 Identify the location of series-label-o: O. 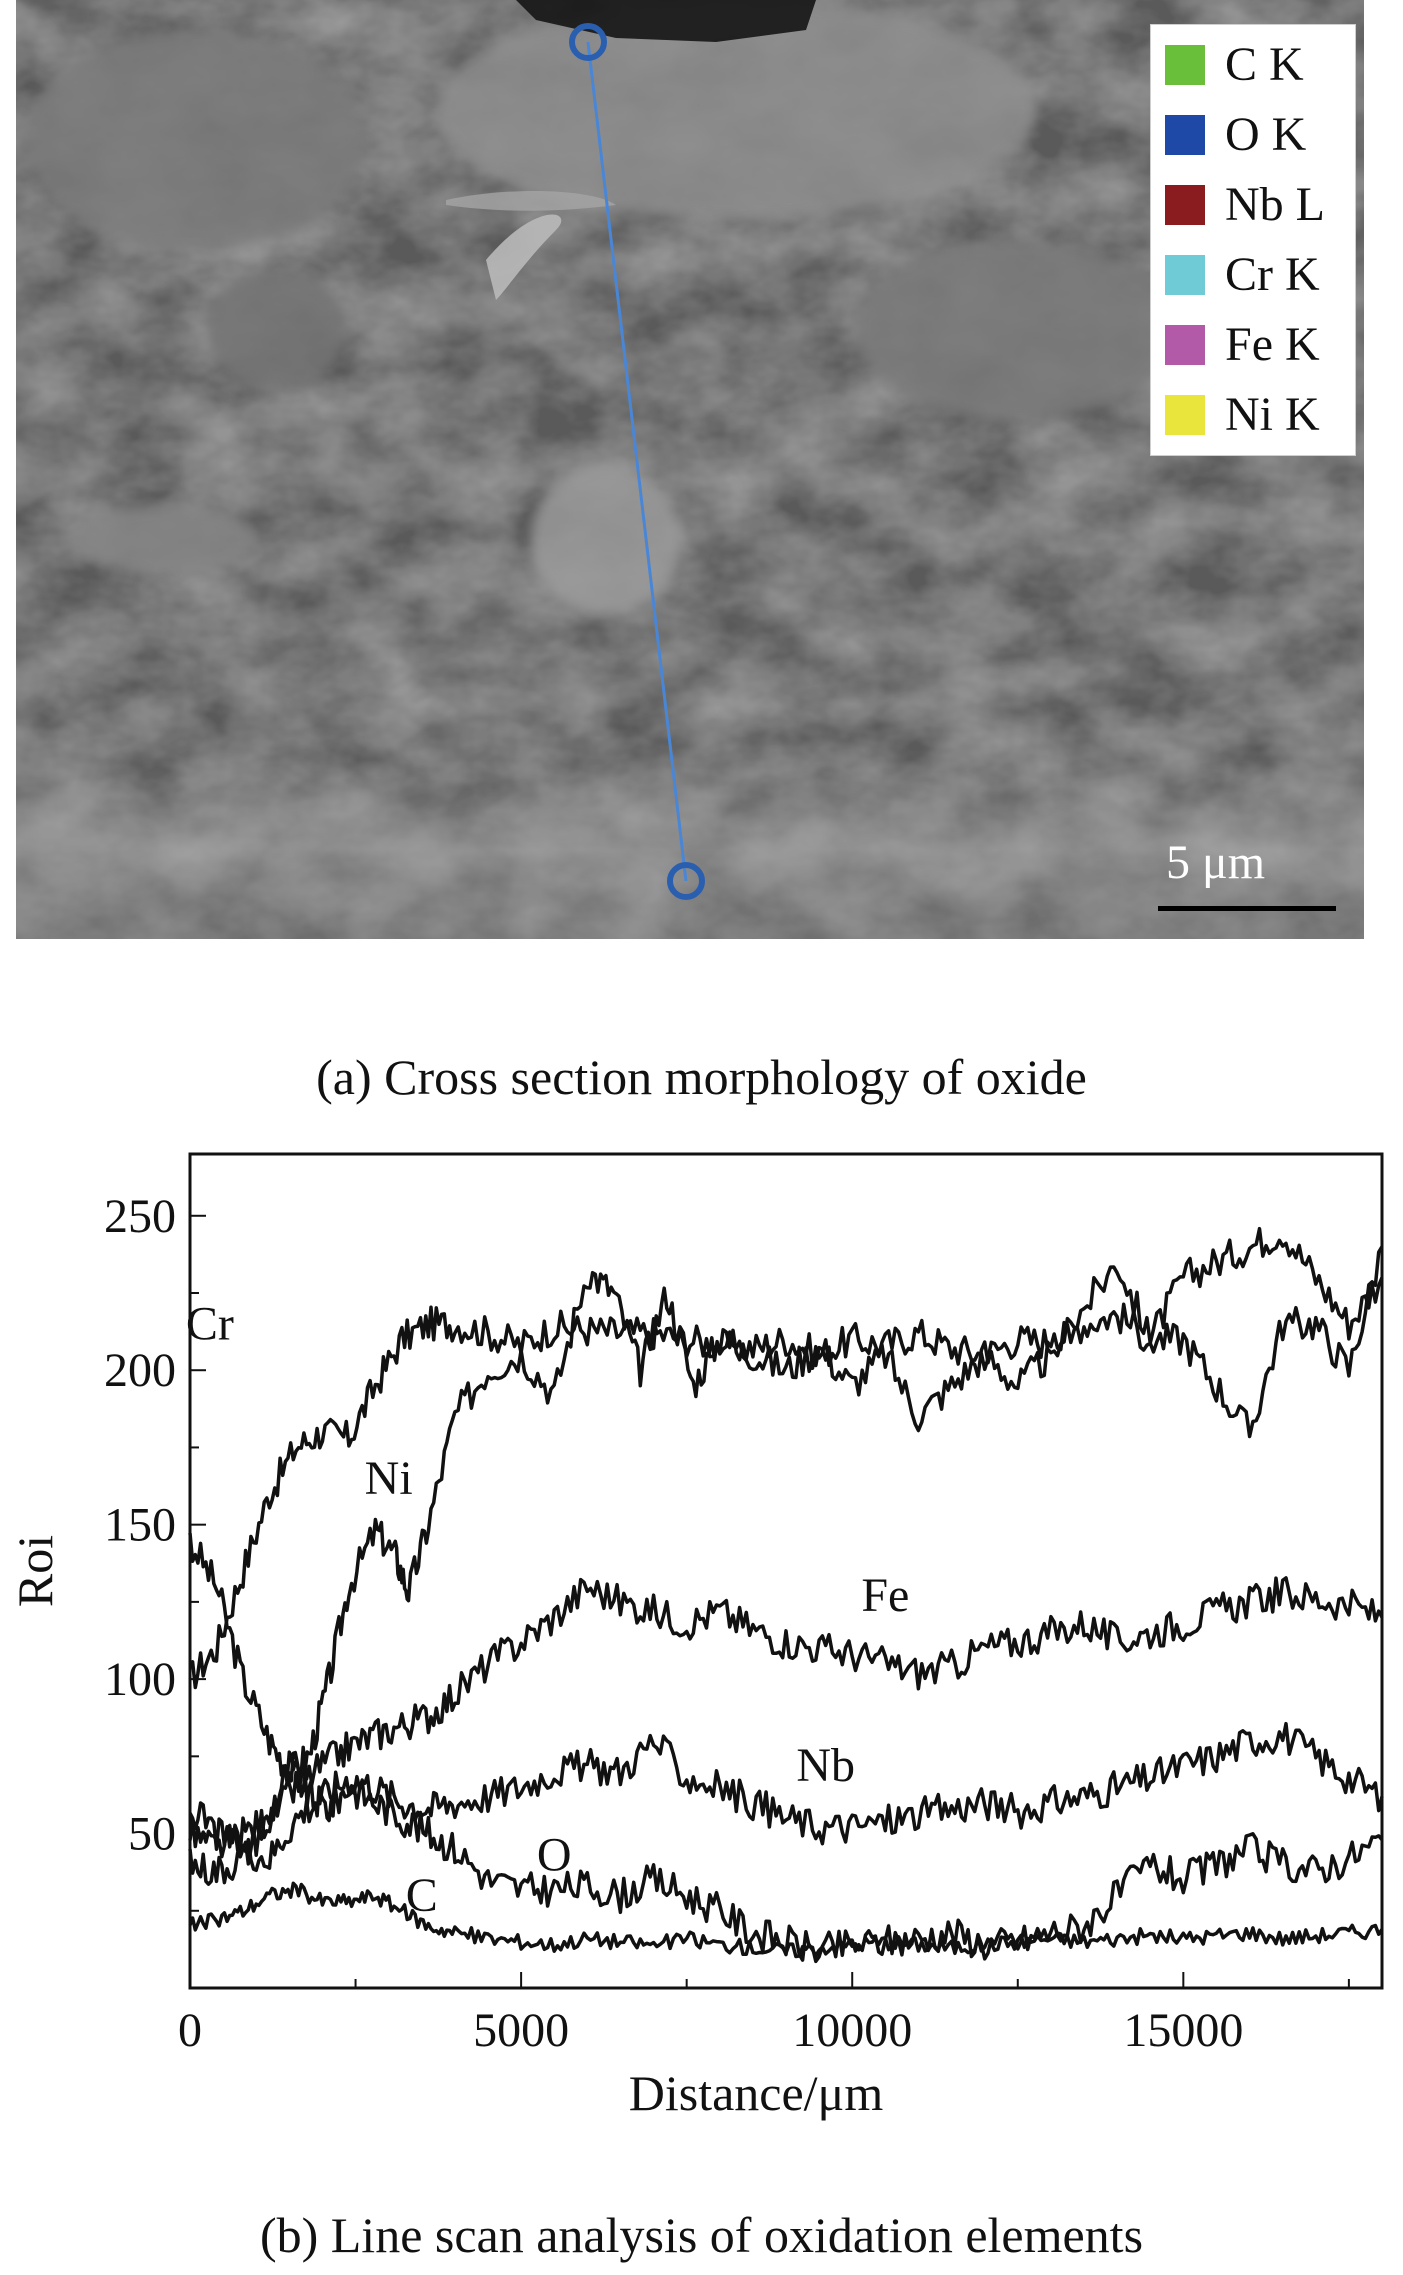
(554, 1855).